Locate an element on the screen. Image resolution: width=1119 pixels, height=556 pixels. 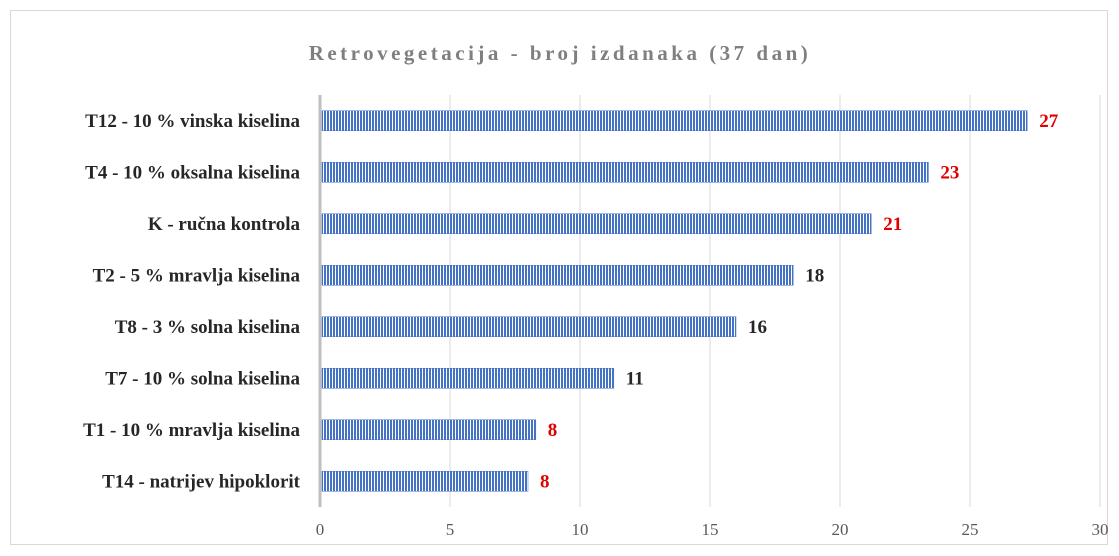
y-tick-label: T12 - 10 % vinska kiselina is located at coordinates (192, 121).